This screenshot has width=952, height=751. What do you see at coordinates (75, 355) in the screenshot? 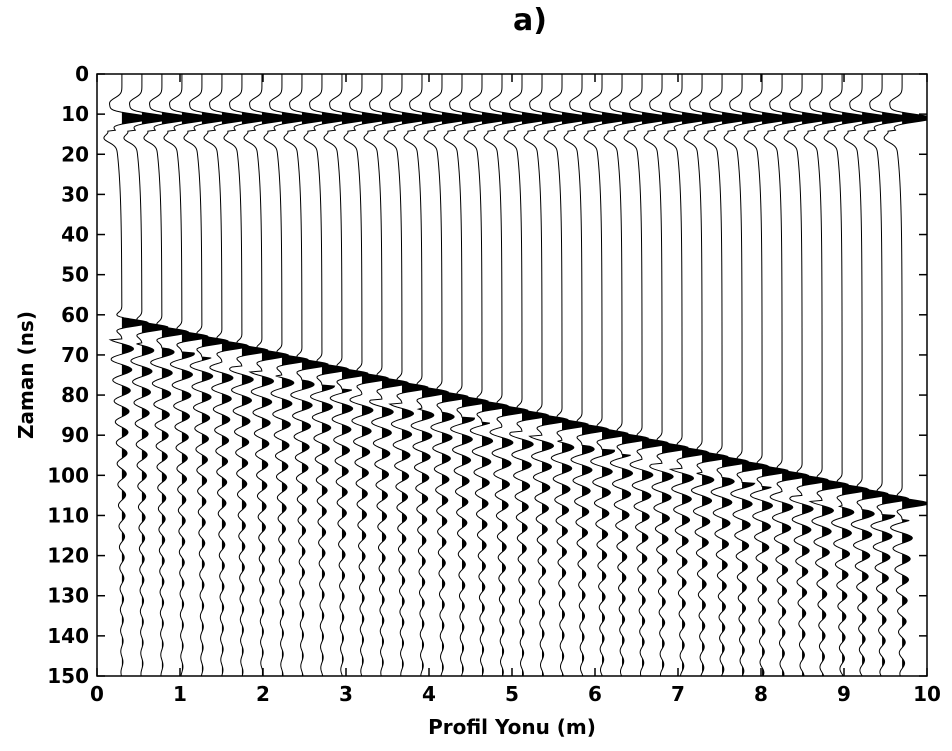
I see `y-tick-label: 70` at bounding box center [75, 355].